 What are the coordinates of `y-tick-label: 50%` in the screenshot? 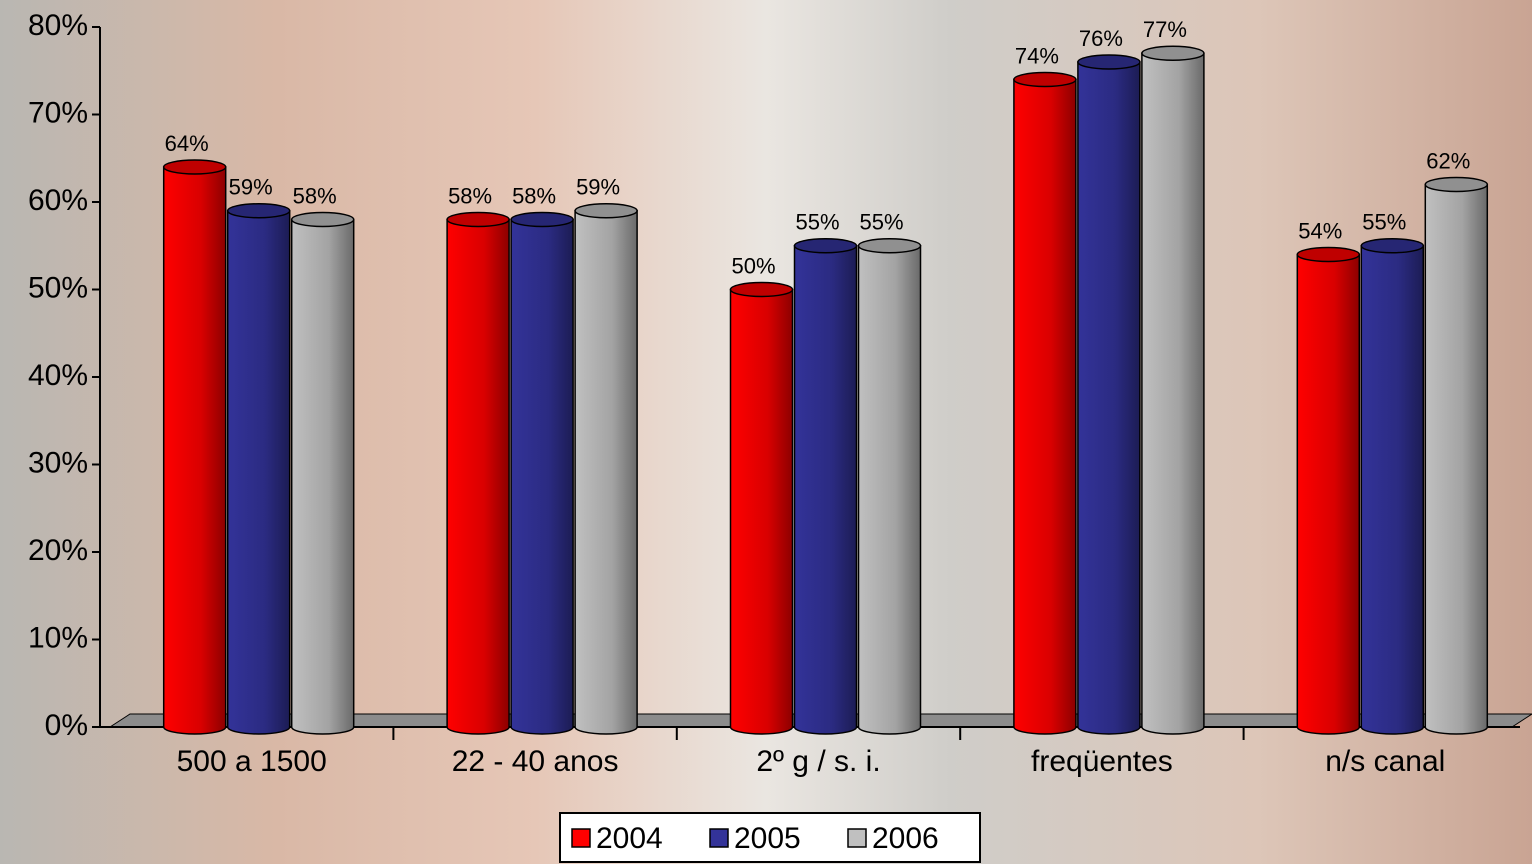 It's located at (58, 287).